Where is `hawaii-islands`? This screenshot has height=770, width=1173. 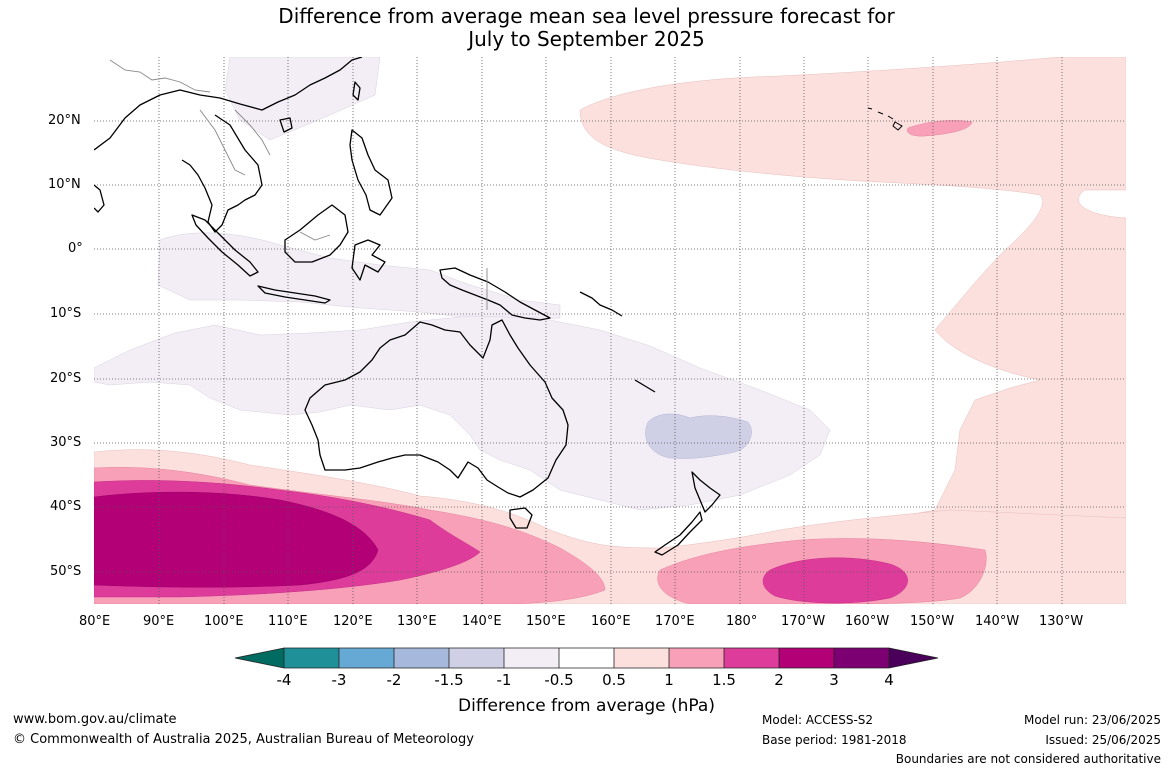
hawaii-islands is located at coordinates (885, 119).